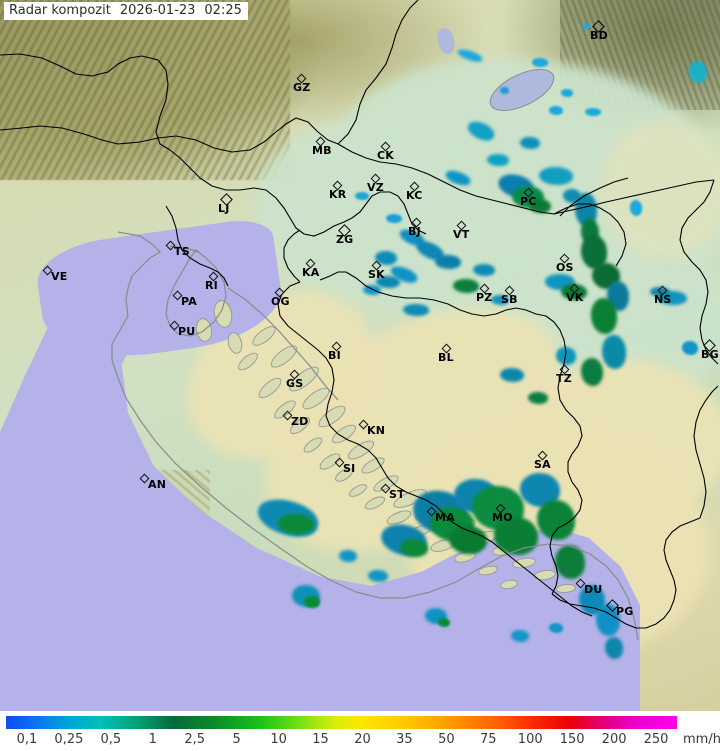 Image resolution: width=720 pixels, height=751 pixels. Describe the element at coordinates (414, 195) in the screenshot. I see `city-label: KC` at that location.